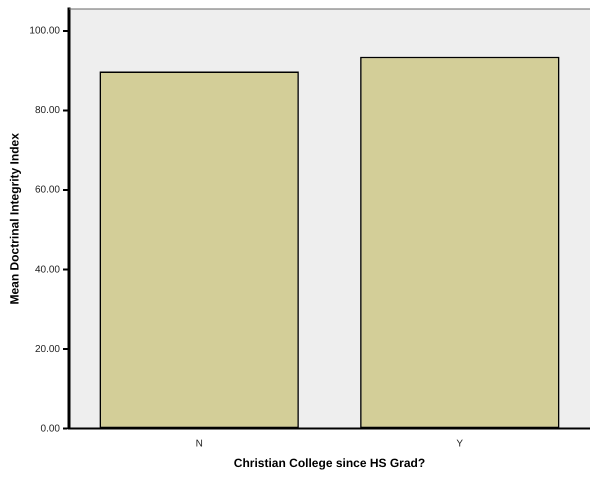 The image size is (590, 479). What do you see at coordinates (50, 428) in the screenshot?
I see `y-tick-label: 0.00` at bounding box center [50, 428].